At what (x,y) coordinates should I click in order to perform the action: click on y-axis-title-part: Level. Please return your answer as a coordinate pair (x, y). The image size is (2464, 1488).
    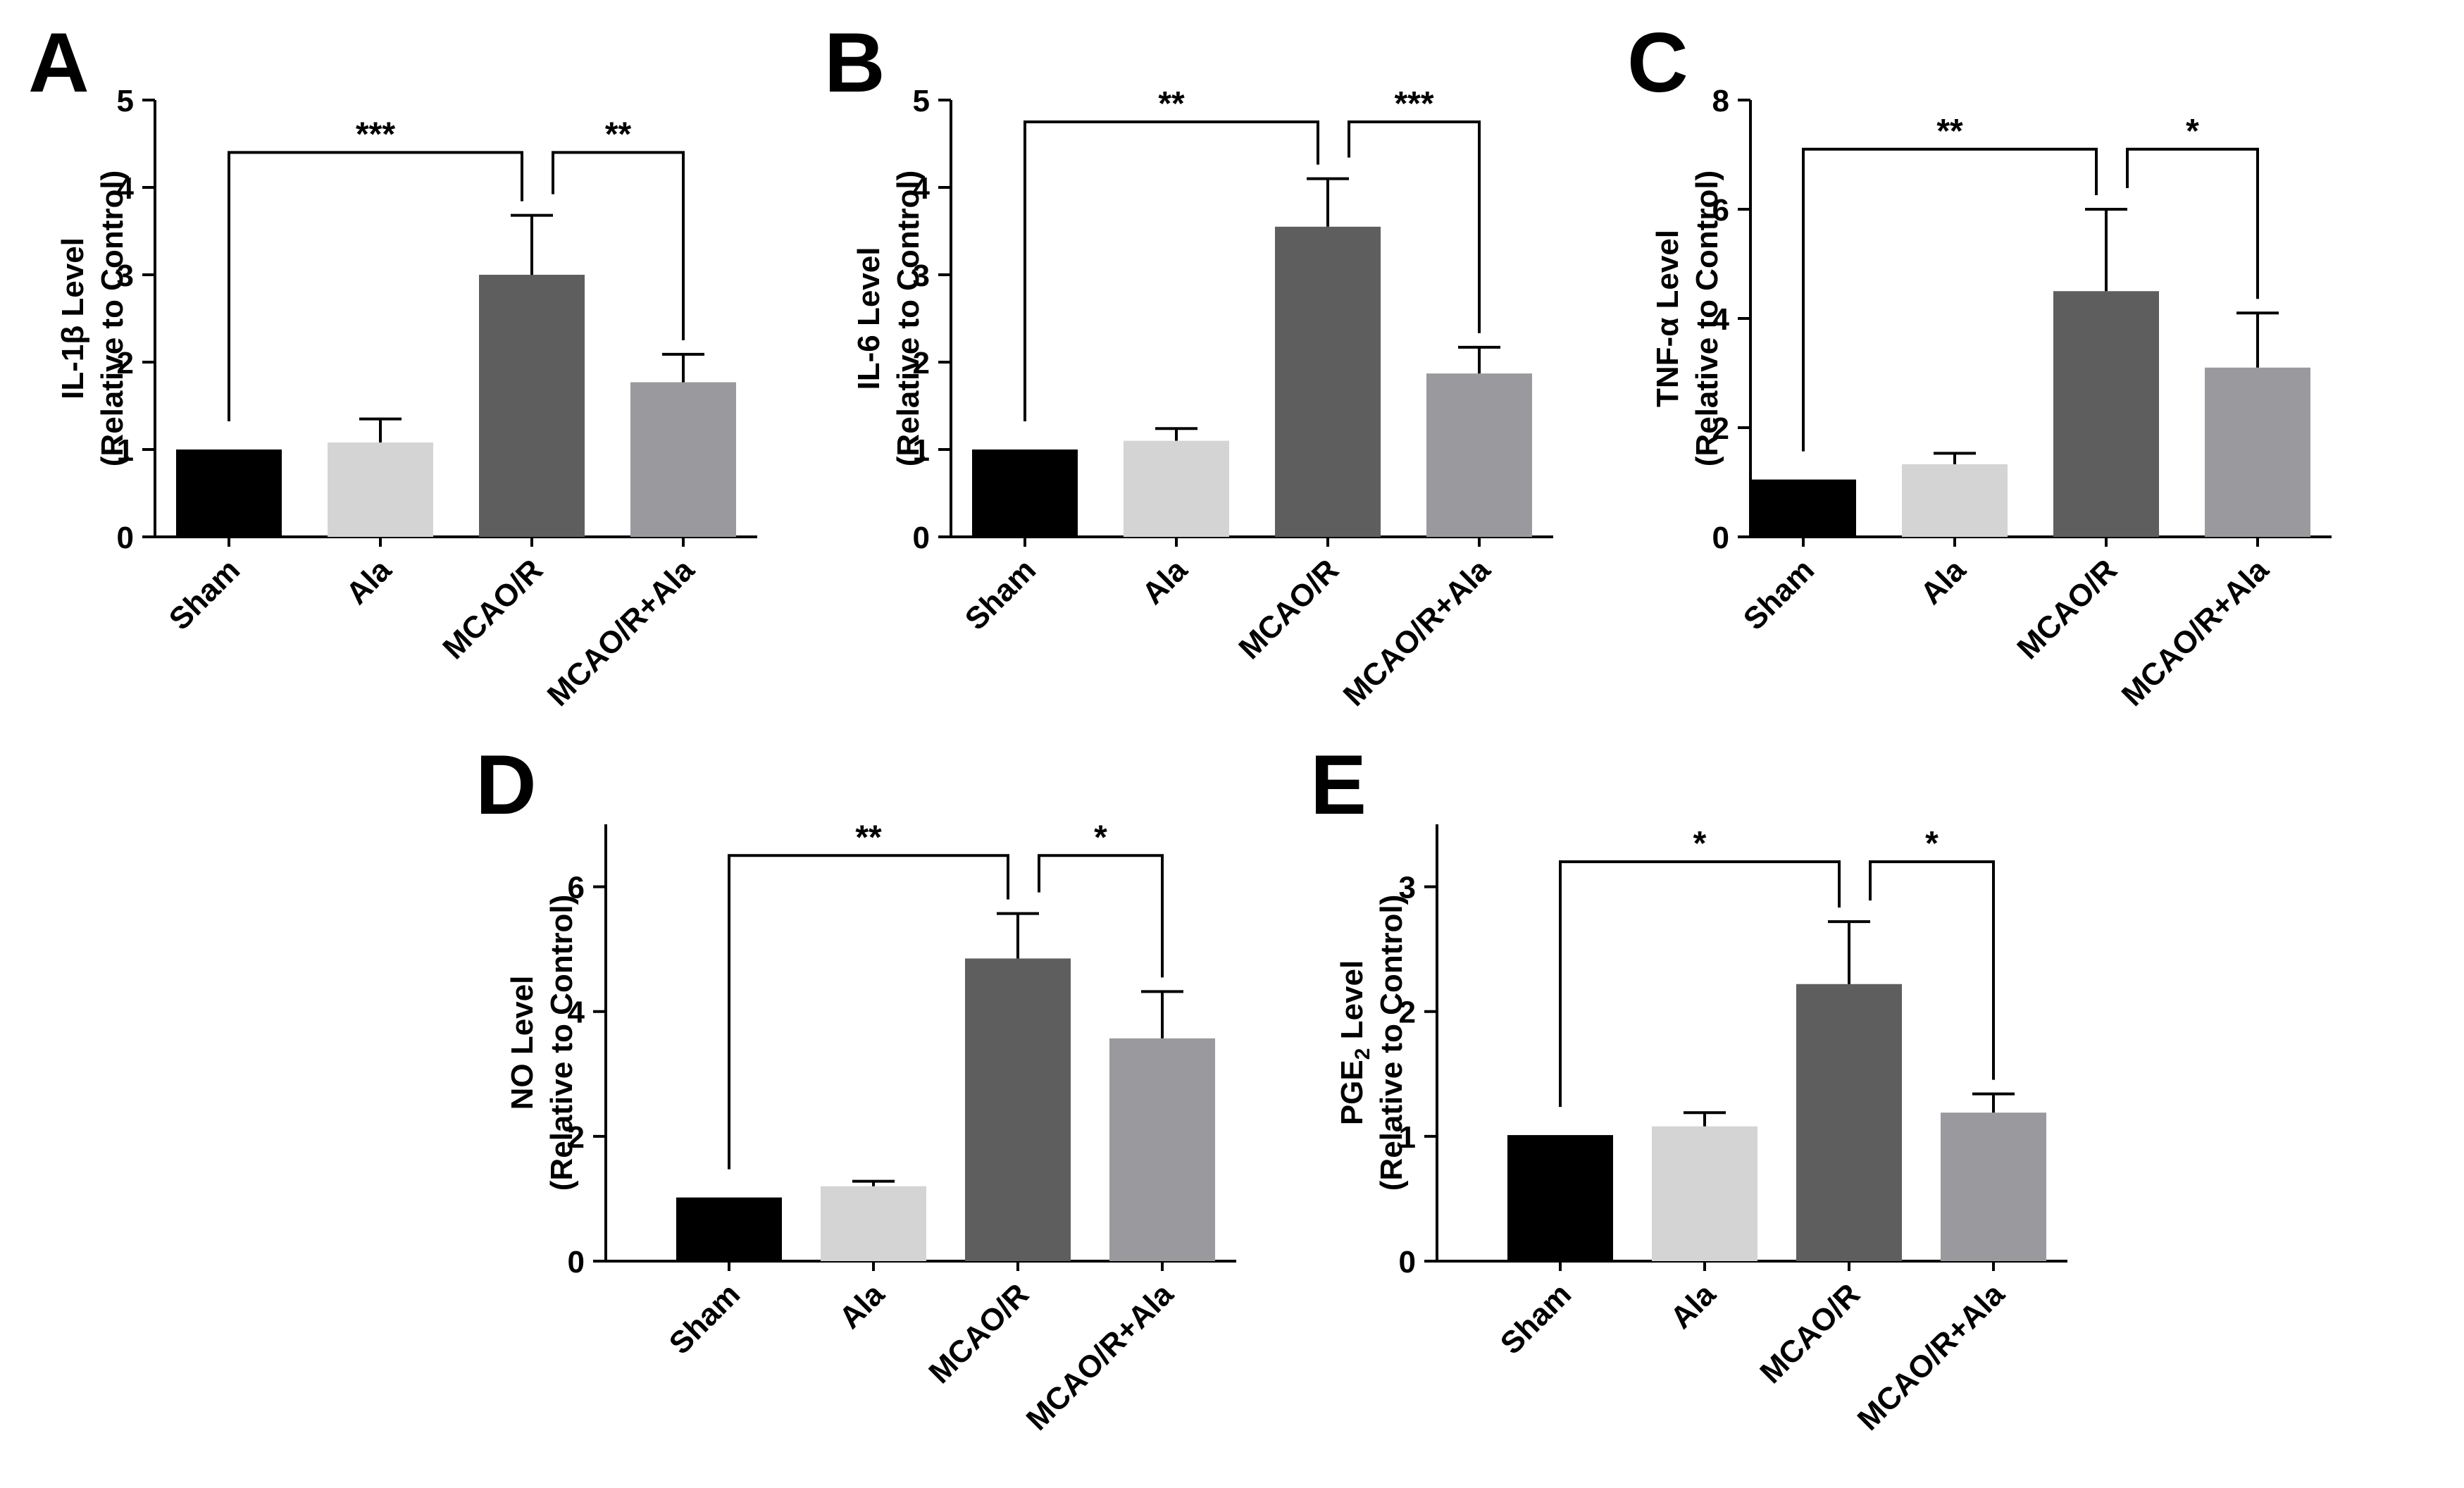
    Looking at the image, I should click on (1352, 1004).